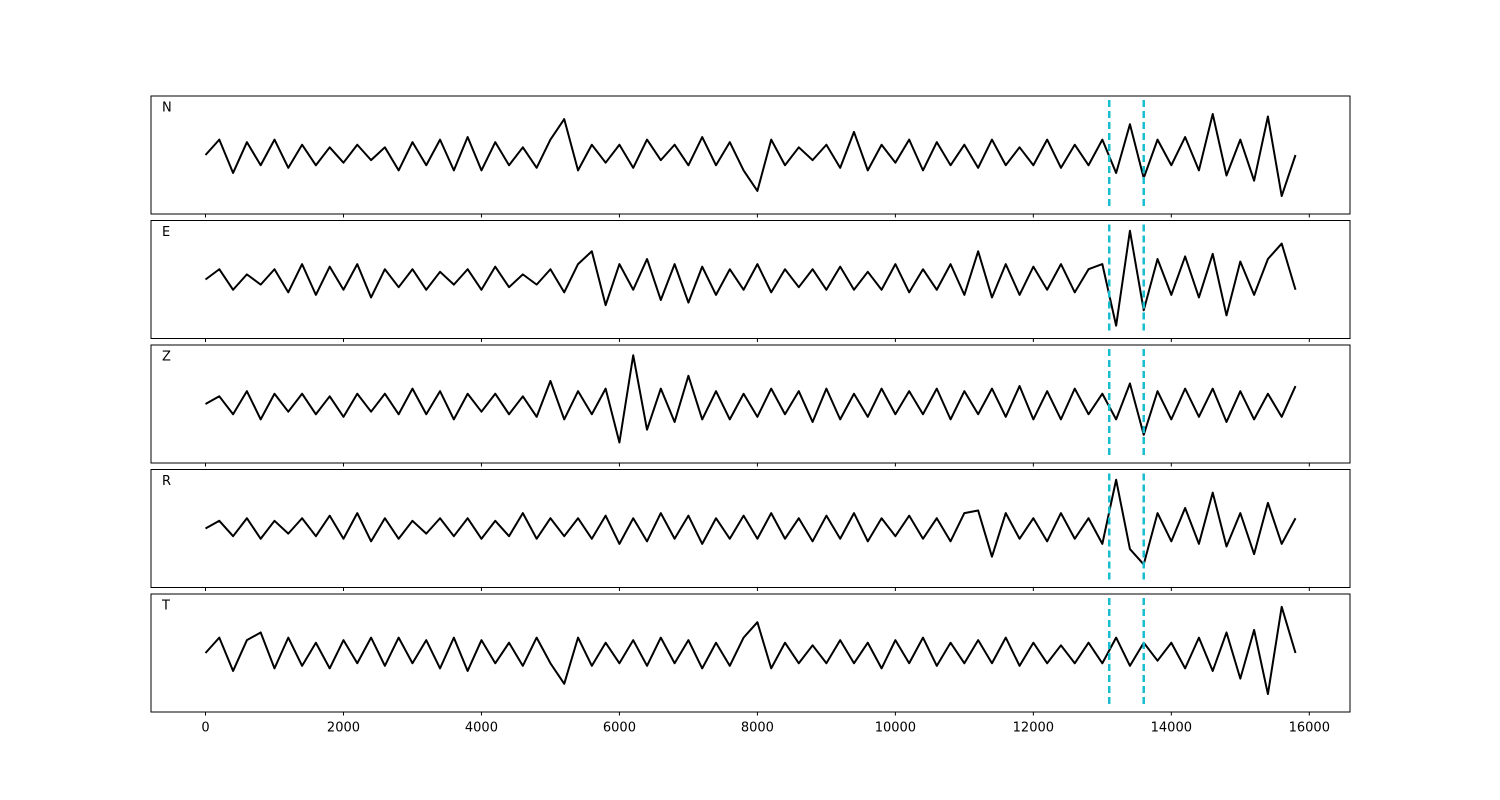 The height and width of the screenshot is (800, 1500). What do you see at coordinates (205, 728) in the screenshot?
I see `x-tick-label: 0` at bounding box center [205, 728].